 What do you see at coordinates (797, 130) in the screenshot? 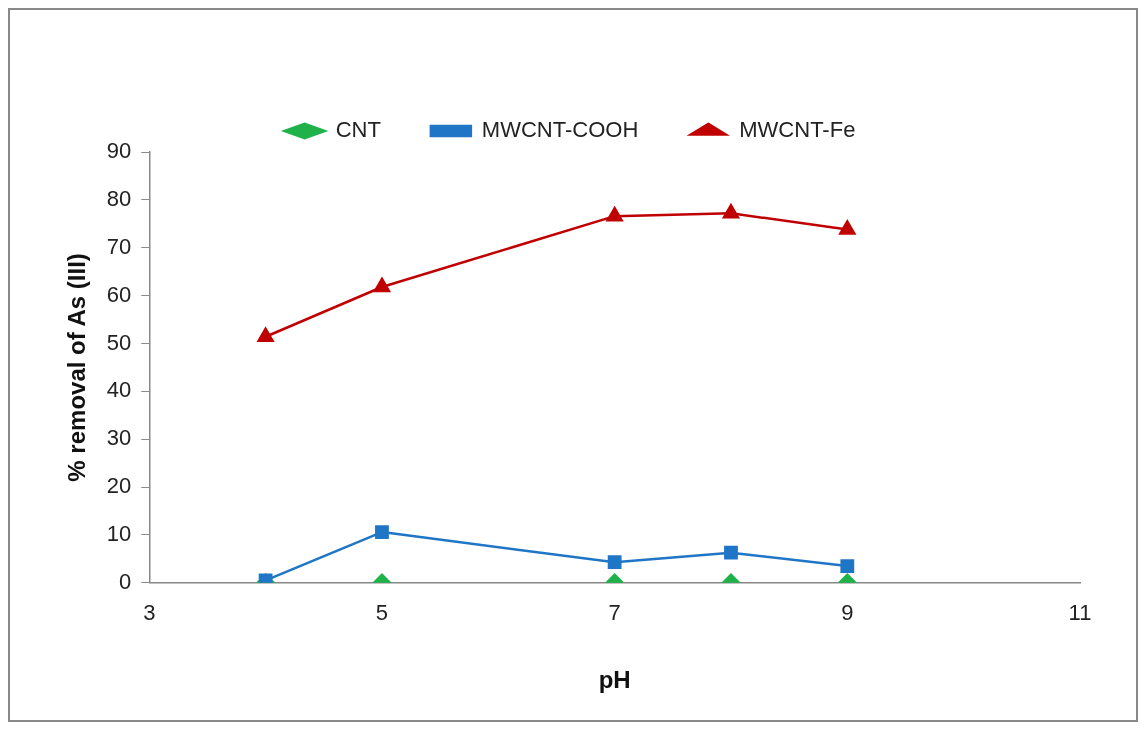
I see `legend-label: MWCNT-Fe` at bounding box center [797, 130].